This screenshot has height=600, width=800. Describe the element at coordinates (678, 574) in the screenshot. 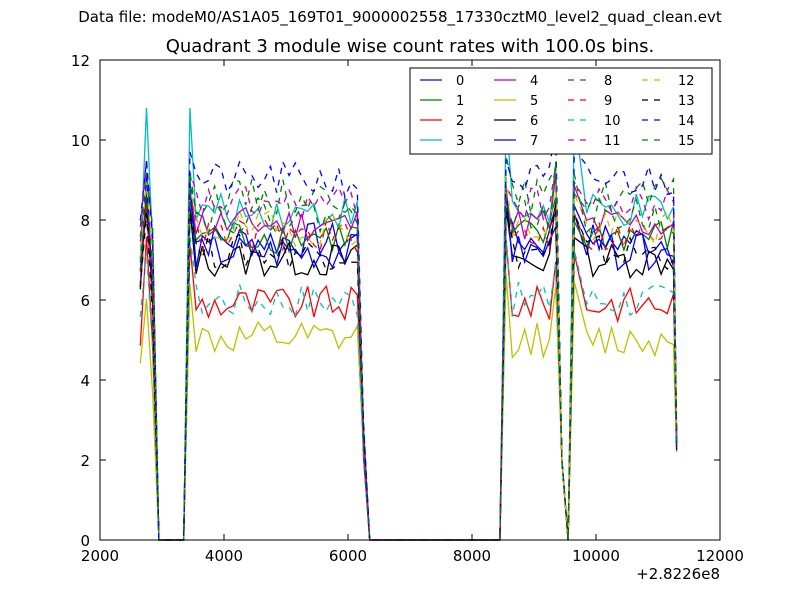

I see `x-offset-label: +2.8226e8` at that location.